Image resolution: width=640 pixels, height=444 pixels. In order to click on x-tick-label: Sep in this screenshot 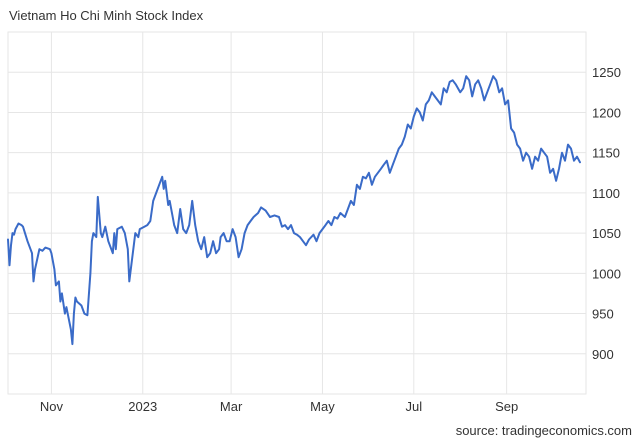, I will do `click(506, 406)`.